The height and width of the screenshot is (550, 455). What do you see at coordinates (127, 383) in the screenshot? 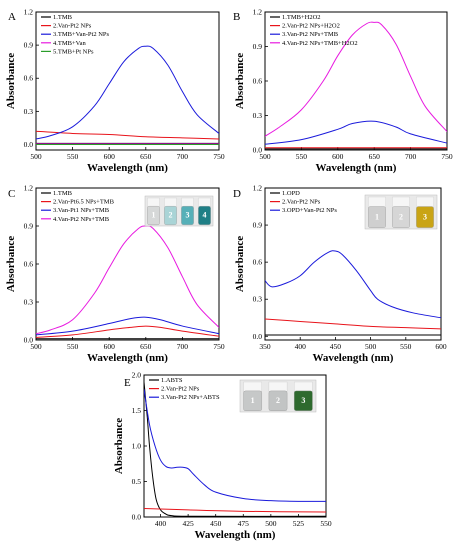
I see `panel-letter: E` at bounding box center [127, 383].